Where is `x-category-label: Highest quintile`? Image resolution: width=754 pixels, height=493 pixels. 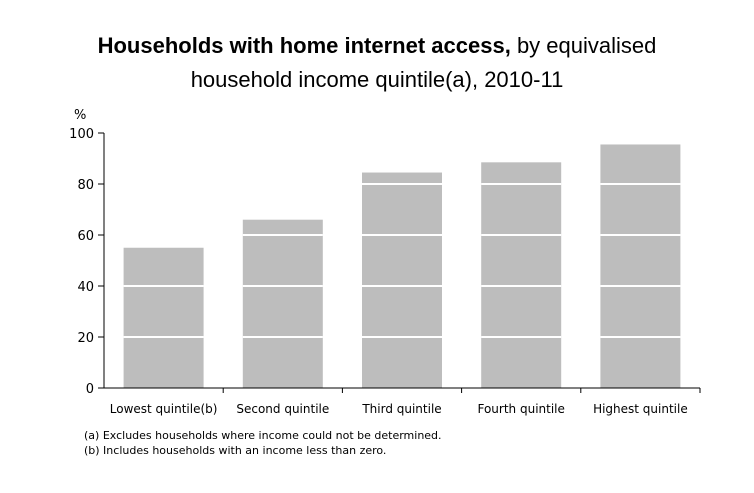
x-category-label: Highest quintile is located at coordinates (640, 409).